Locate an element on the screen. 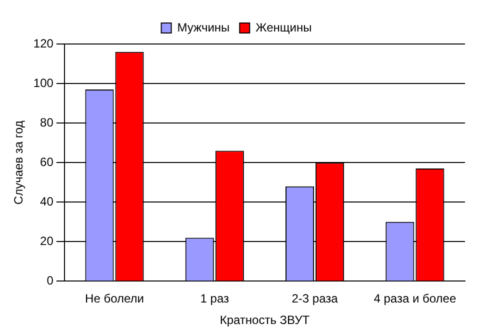 The width and height of the screenshot is (495, 336). x-axis-title: Кратность ЗВУТ is located at coordinates (265, 320).